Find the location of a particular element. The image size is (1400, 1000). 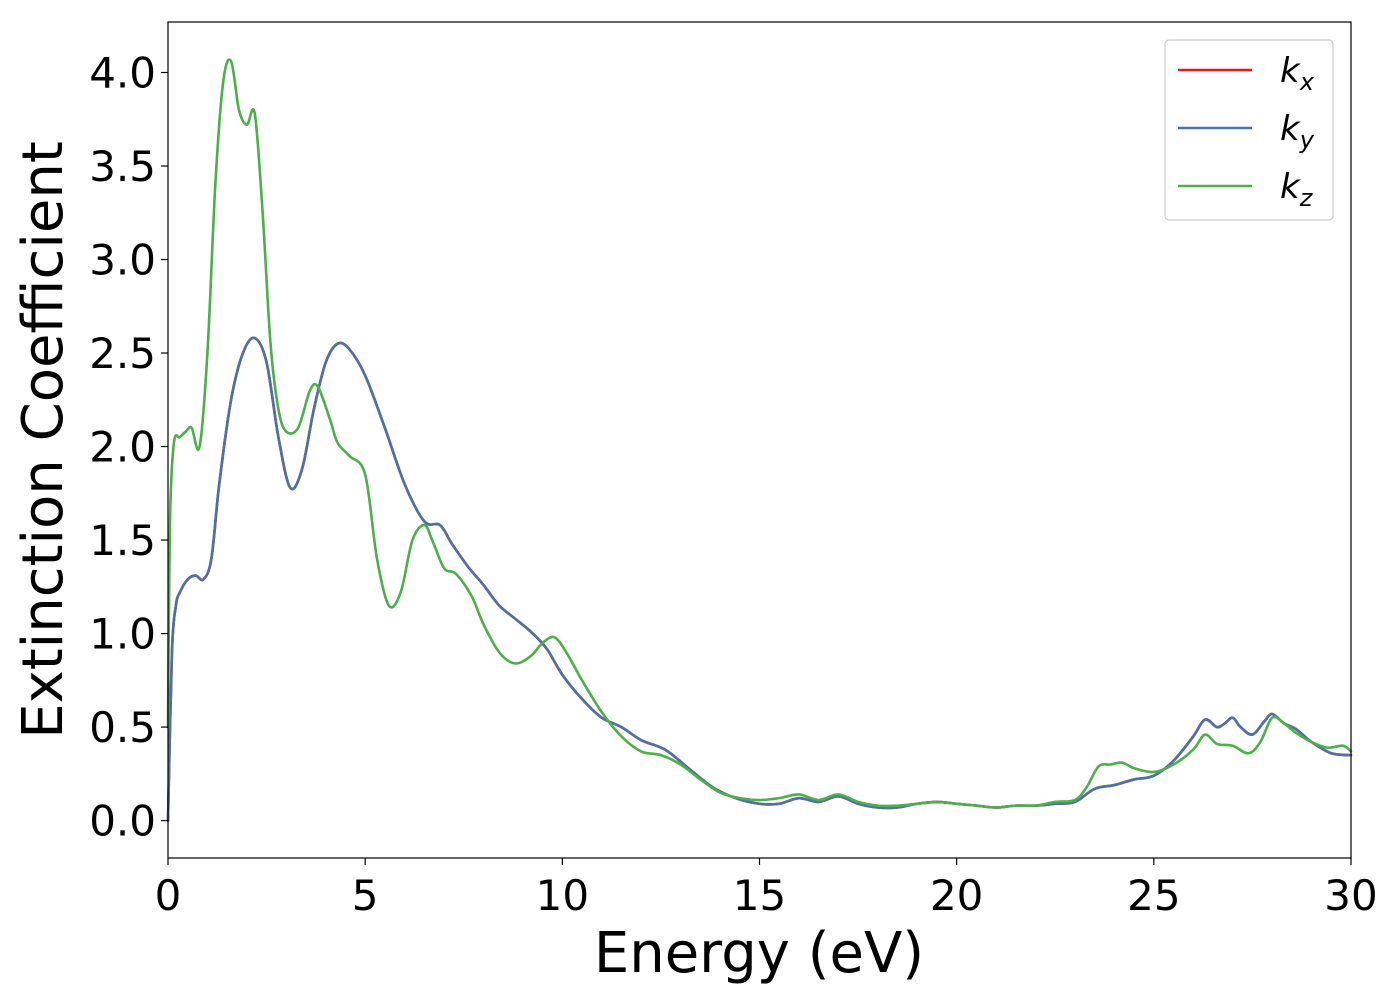

x-tick-label: 15 is located at coordinates (759, 895).